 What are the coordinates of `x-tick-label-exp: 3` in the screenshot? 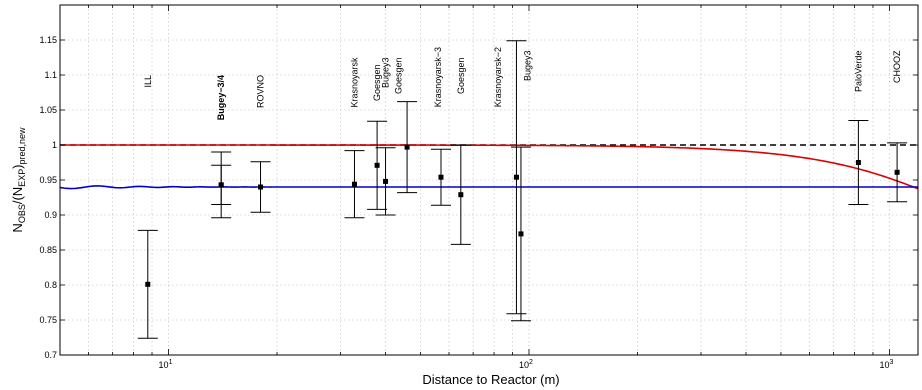 It's located at (892, 362).